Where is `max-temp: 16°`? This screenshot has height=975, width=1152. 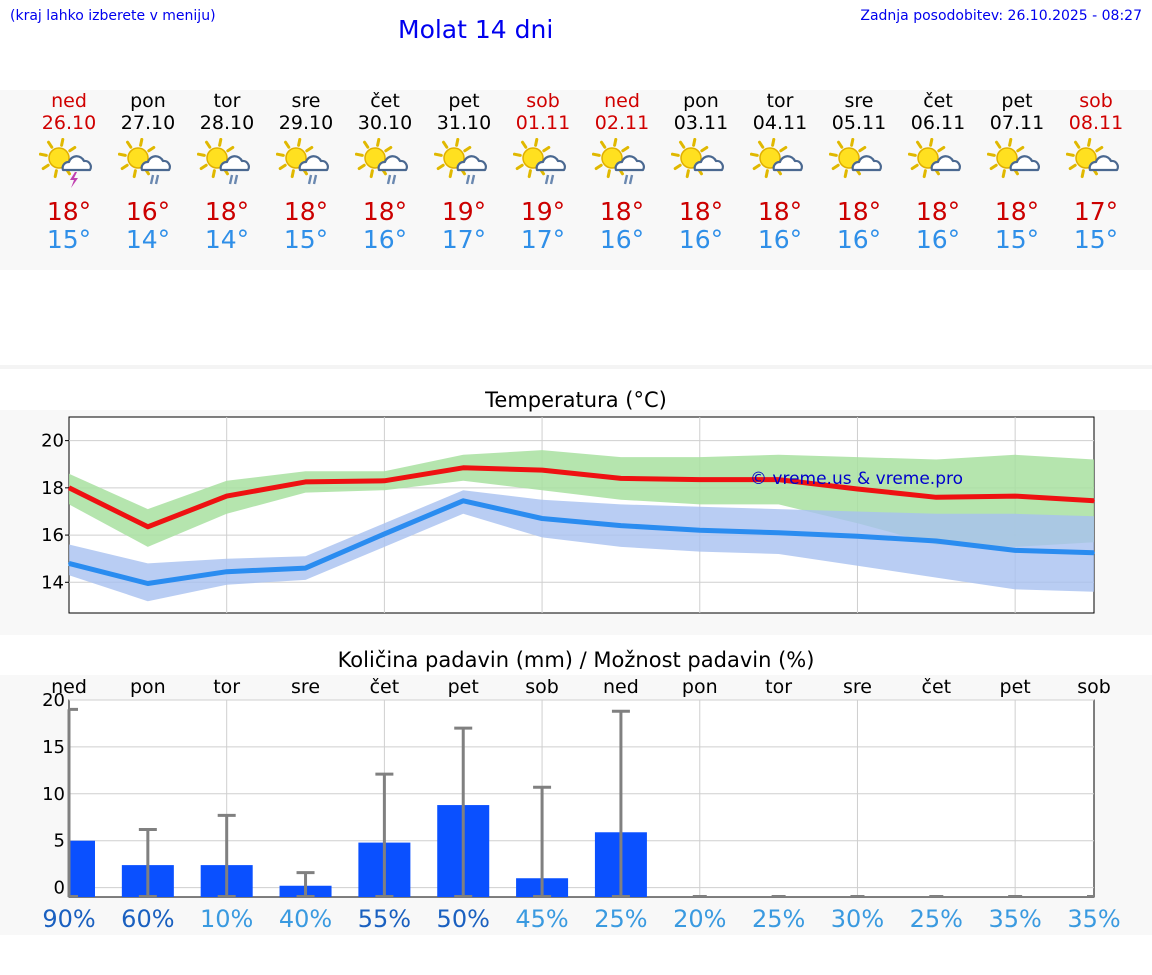 max-temp: 16° is located at coordinates (148, 211).